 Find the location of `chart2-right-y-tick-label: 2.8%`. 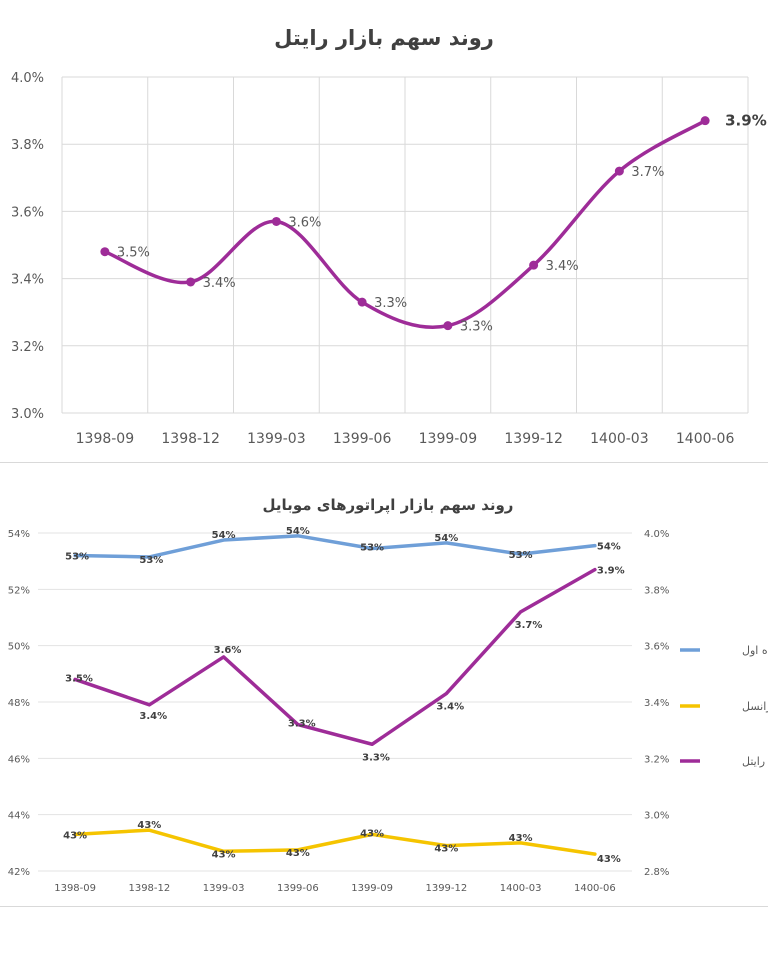

chart2-right-y-tick-label: 2.8% is located at coordinates (656, 872).